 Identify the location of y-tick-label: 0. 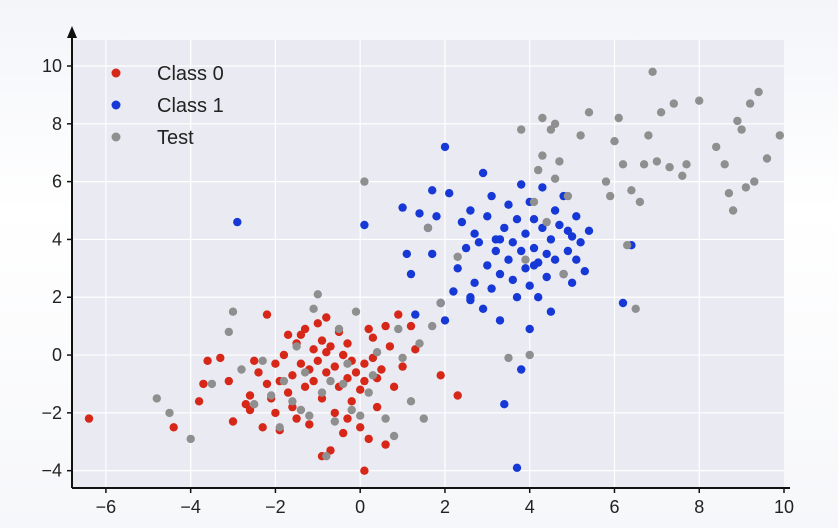
(57, 355).